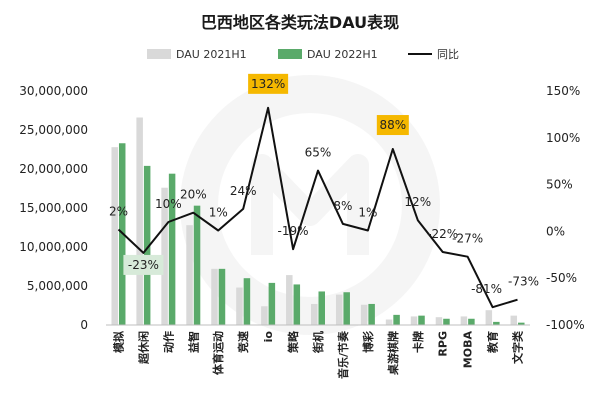  Describe the element at coordinates (561, 278) in the screenshot. I see `right-tick-label: -50%` at that location.